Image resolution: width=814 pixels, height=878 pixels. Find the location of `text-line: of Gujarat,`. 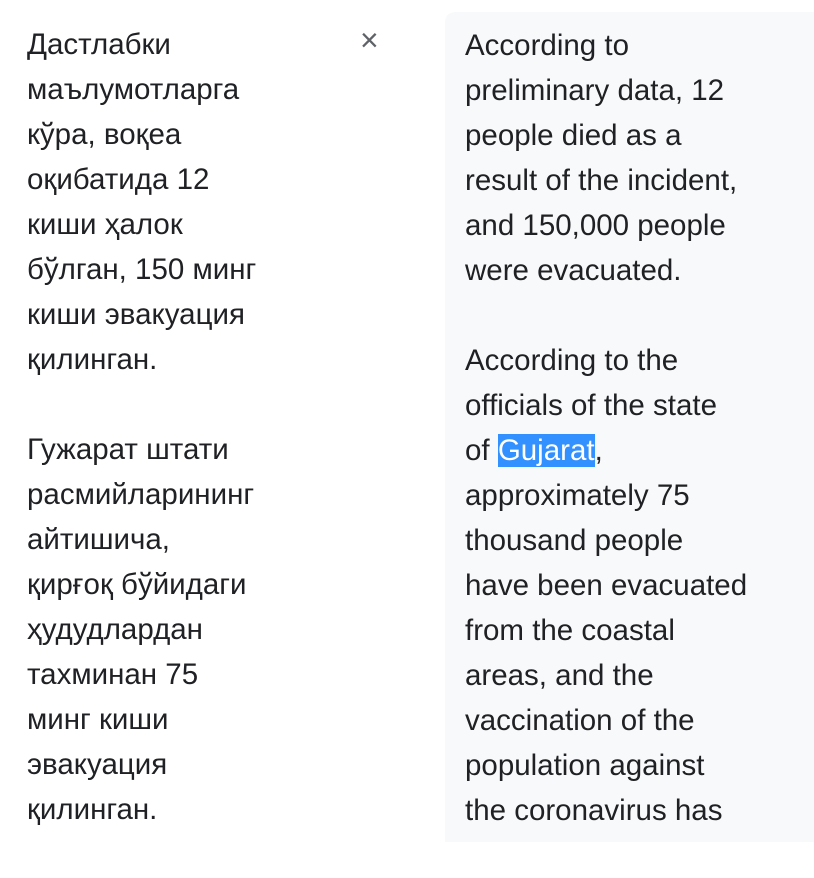

text-line: of Gujarat, is located at coordinates (606, 450).